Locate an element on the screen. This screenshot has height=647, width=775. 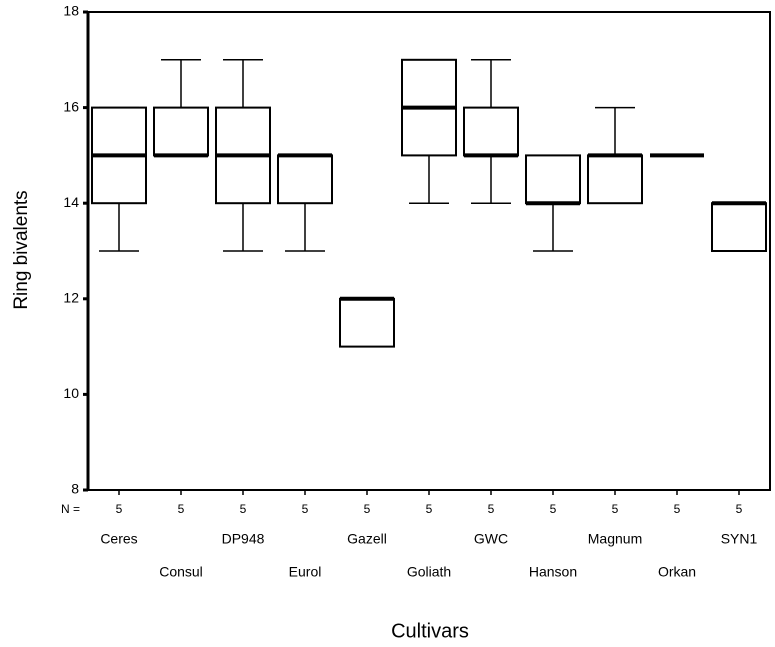
x-tick-label: Consul is located at coordinates (181, 572).